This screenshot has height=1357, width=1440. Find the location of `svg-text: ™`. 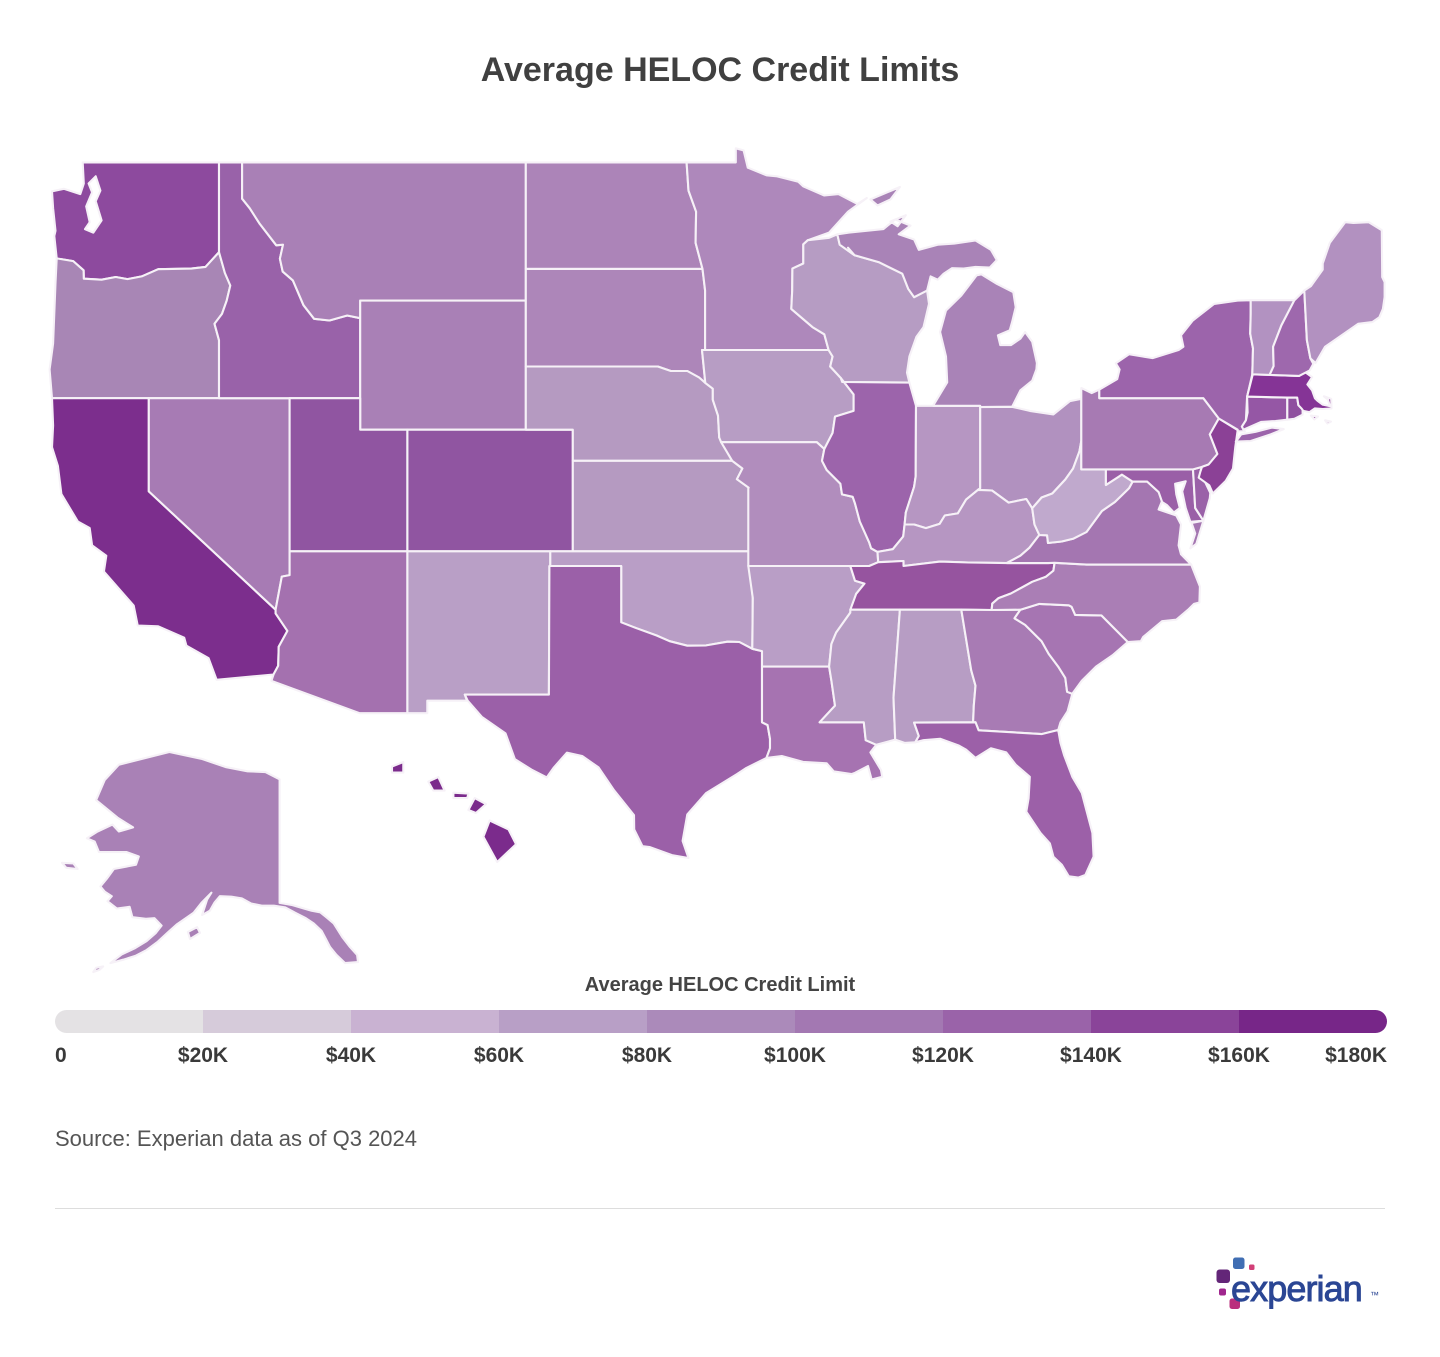

svg-text: ™ is located at coordinates (1374, 1295).